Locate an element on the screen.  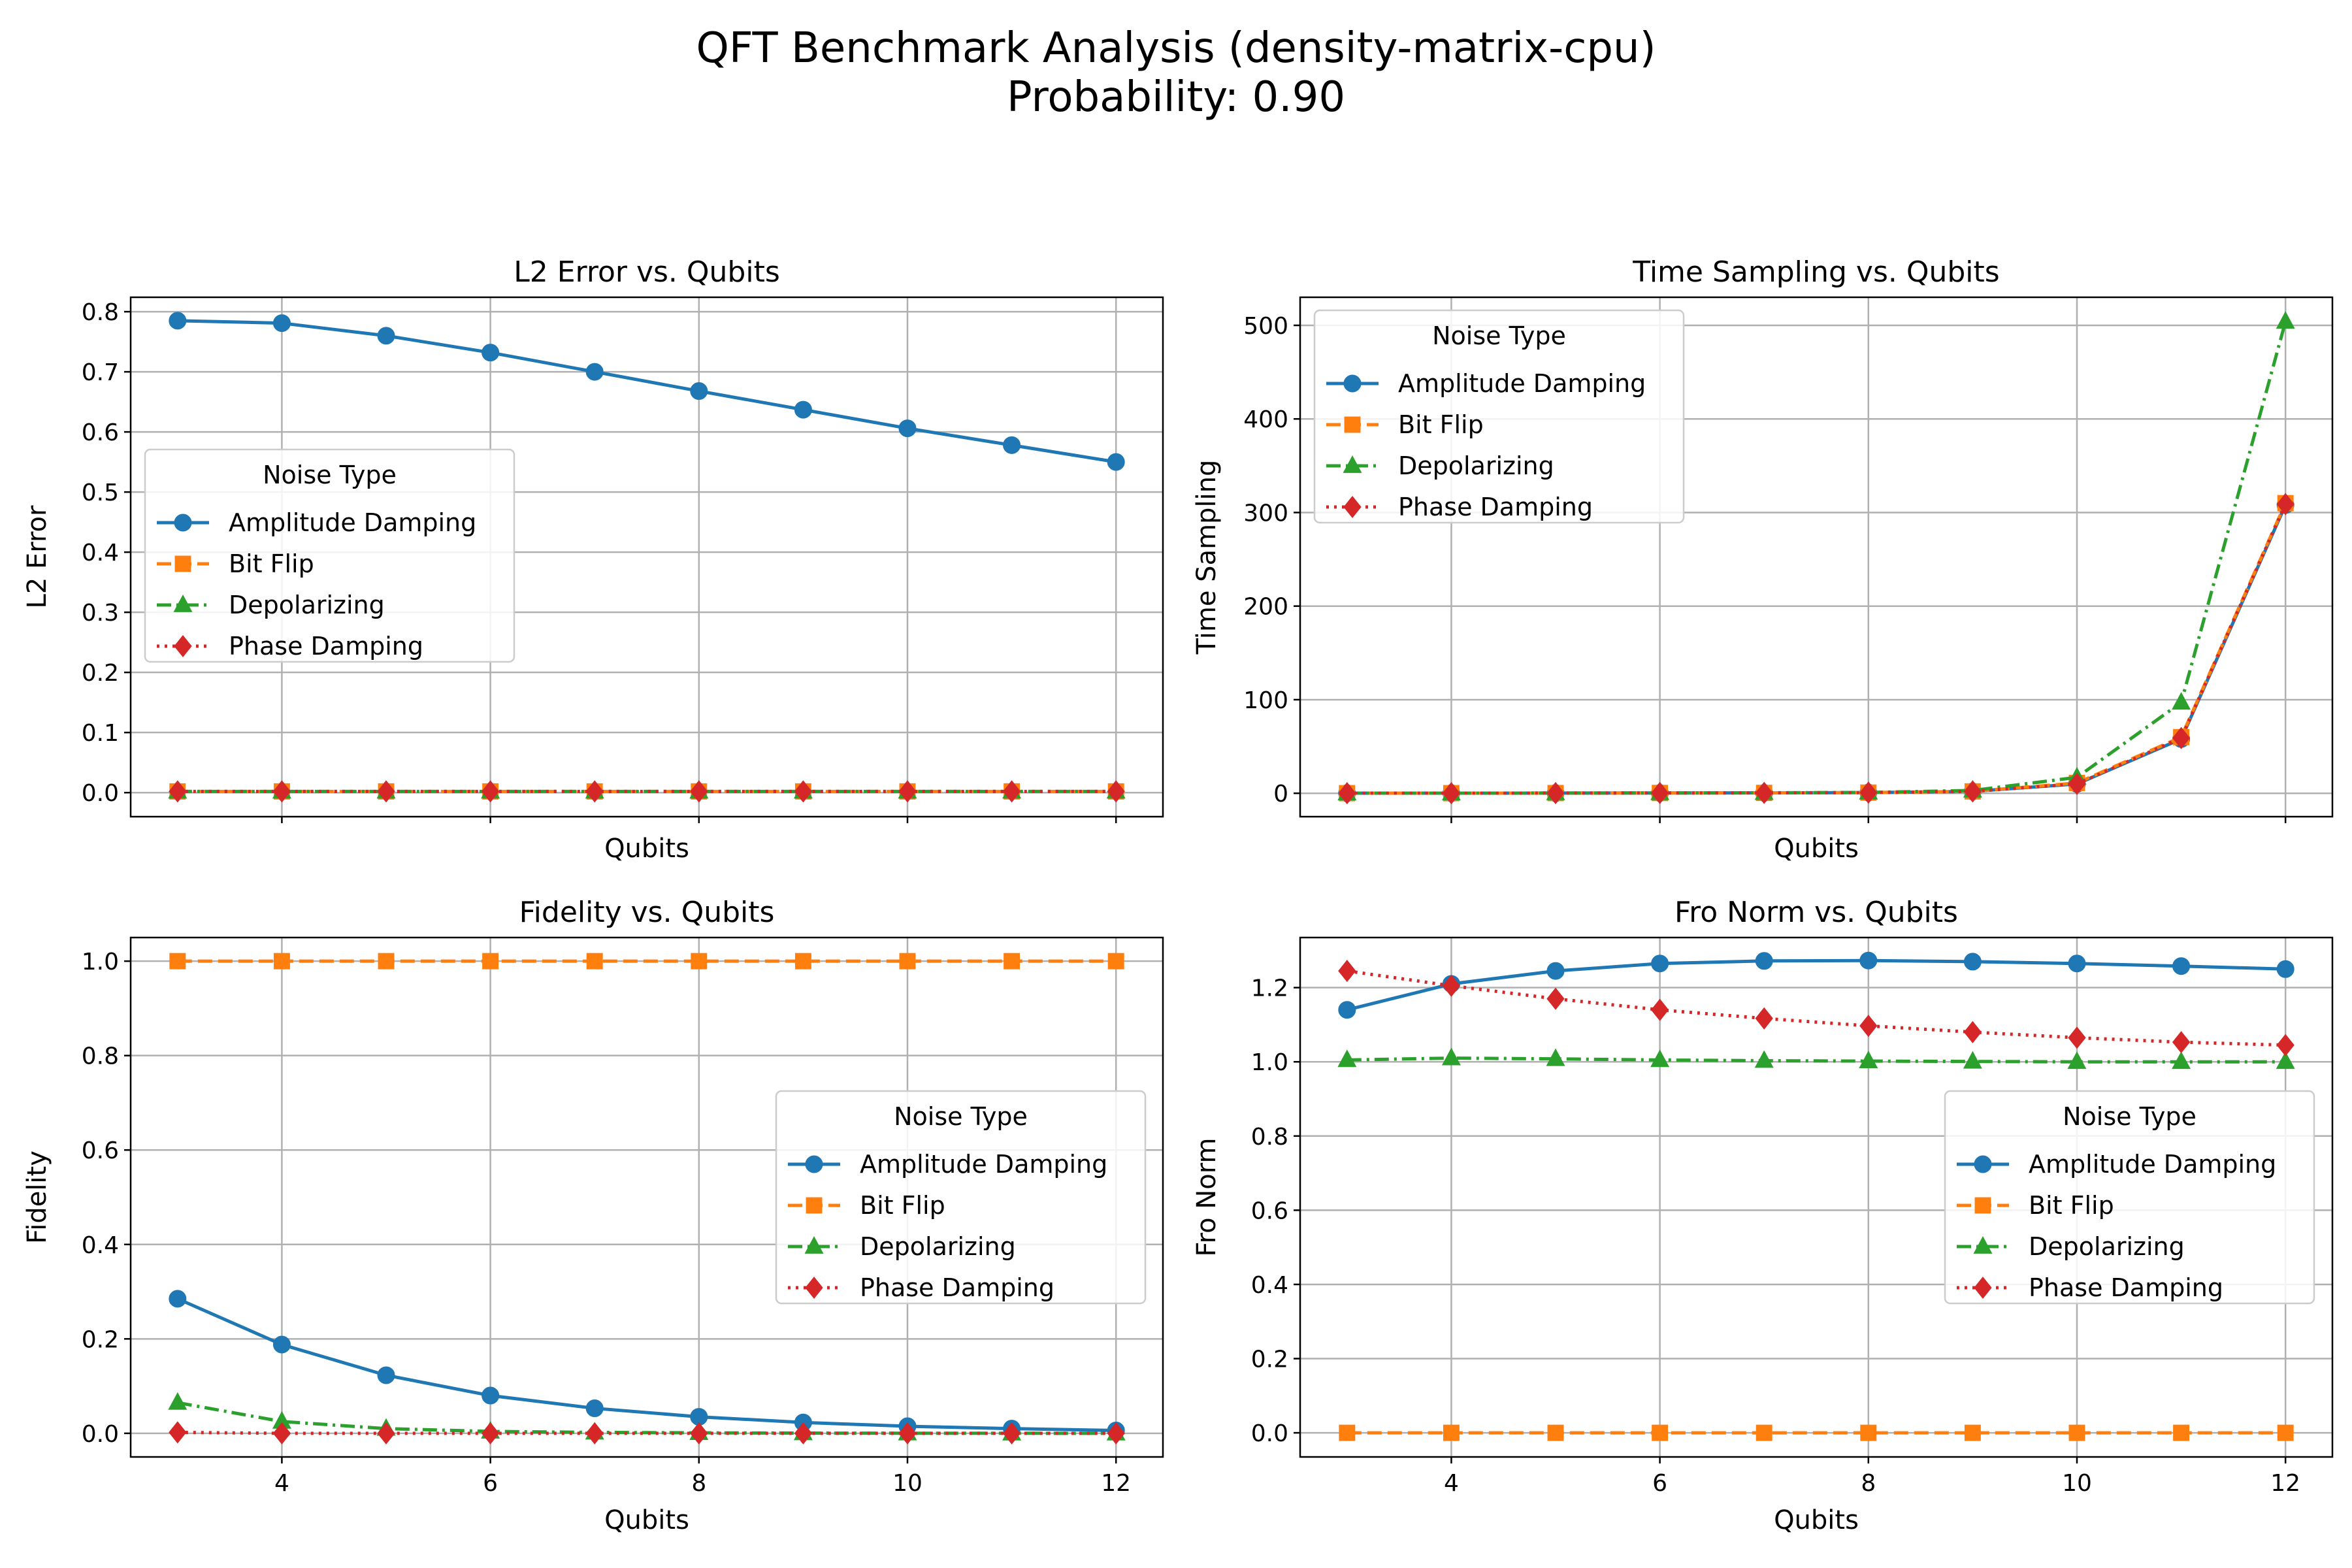
y-tick-label: 0.1 is located at coordinates (100, 733).